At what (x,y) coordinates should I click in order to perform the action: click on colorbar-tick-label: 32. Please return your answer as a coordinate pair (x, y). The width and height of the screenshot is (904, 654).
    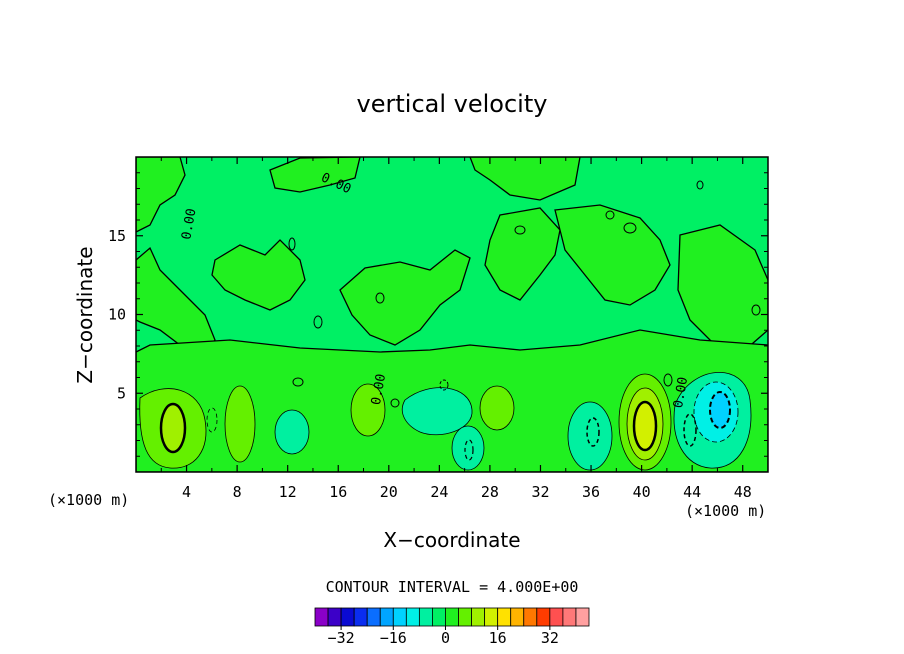
    Looking at the image, I should click on (550, 638).